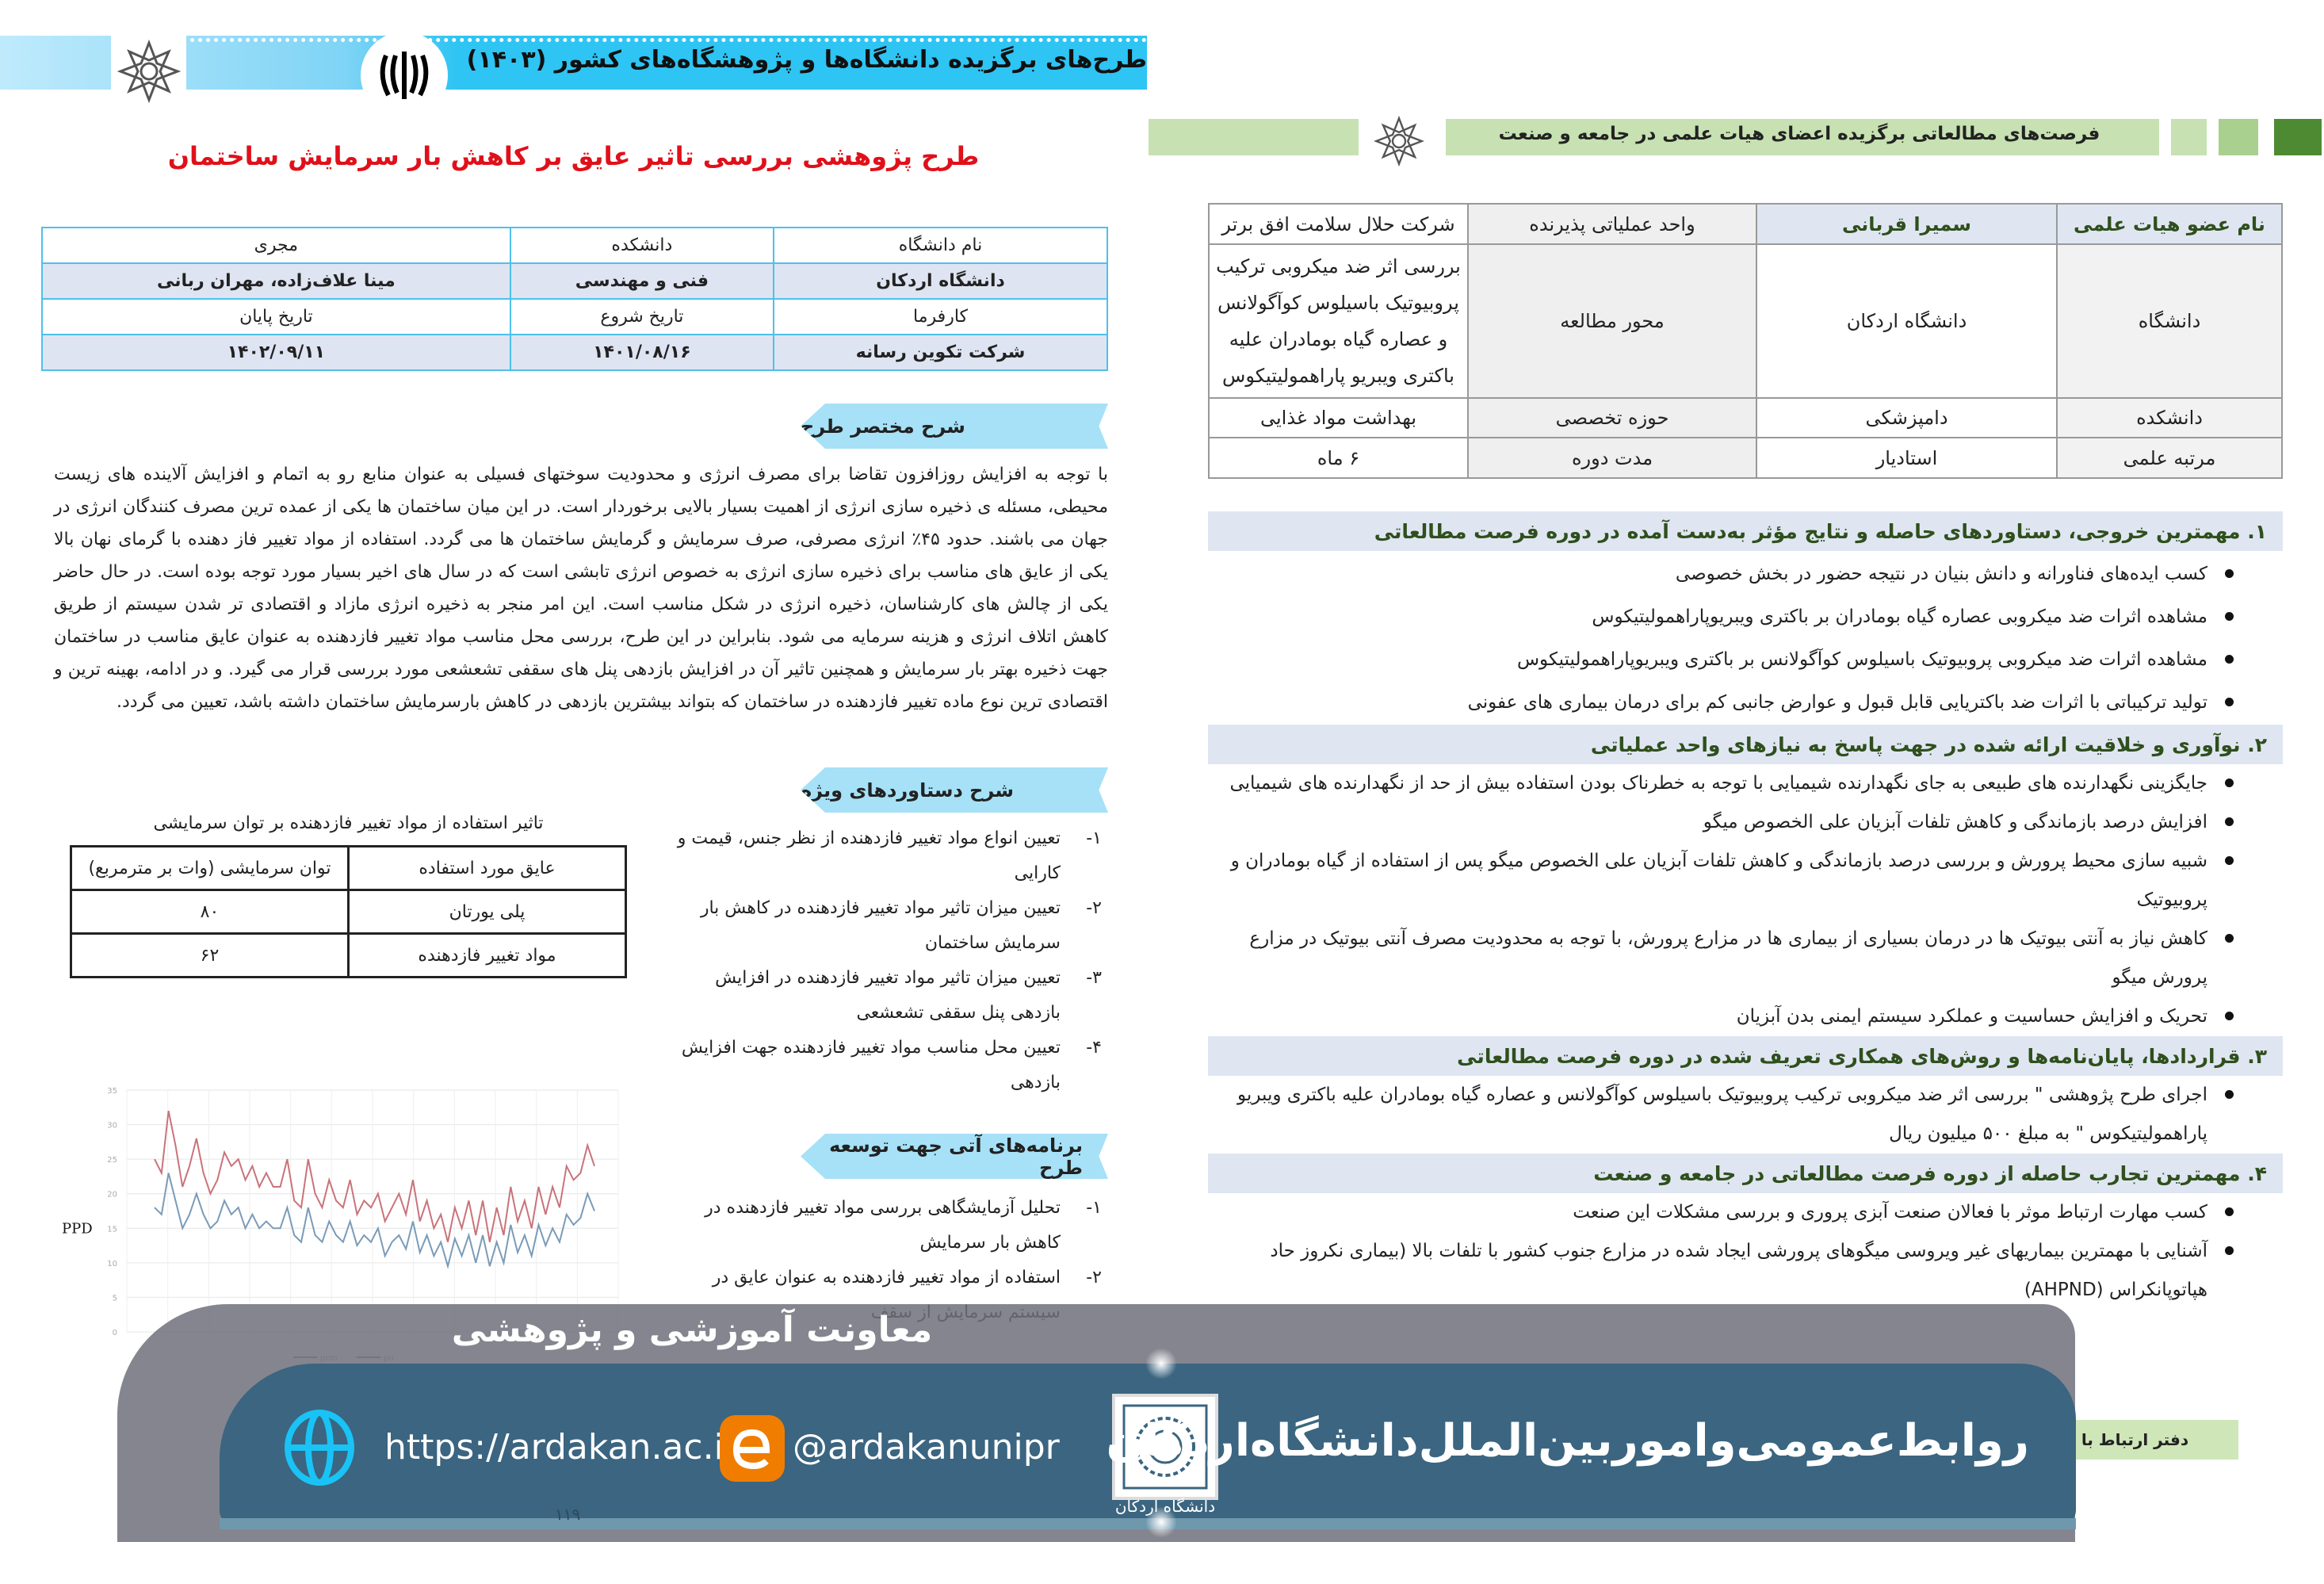  I want to click on table-cell: توان سرمایشی (وات بر مترمربع), so click(210, 868).